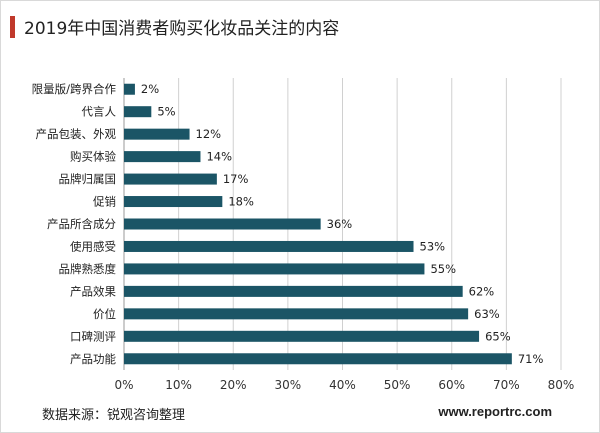  Describe the element at coordinates (241, 202) in the screenshot. I see `data-label: 18%` at that location.